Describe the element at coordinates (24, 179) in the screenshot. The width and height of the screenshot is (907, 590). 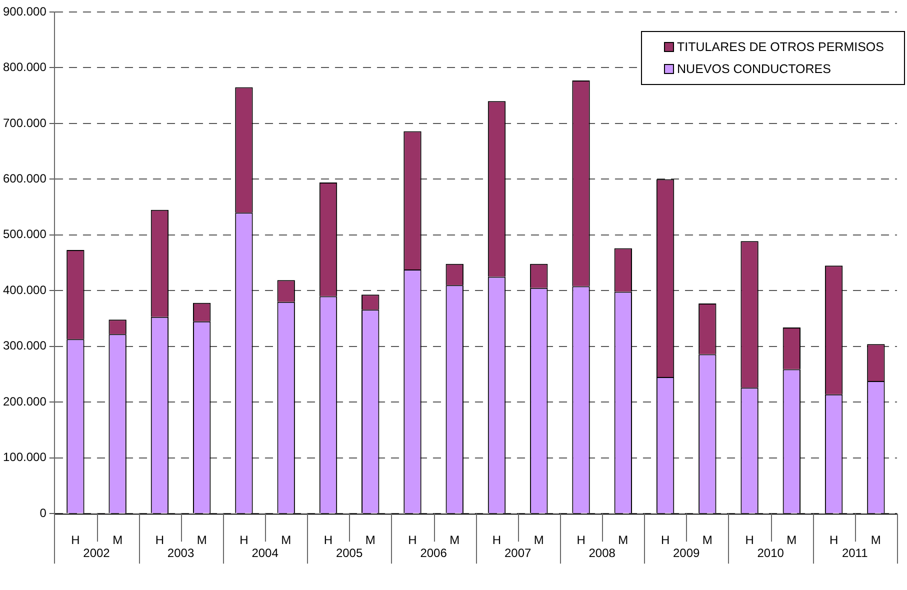
I see `y-tick-label: 600.000` at that location.